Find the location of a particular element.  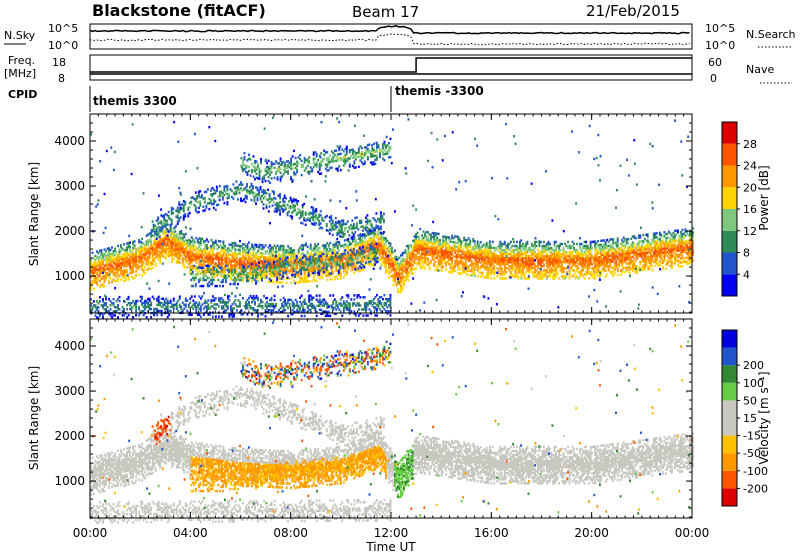

station-title: Blackstone (fitACF) is located at coordinates (179, 10).